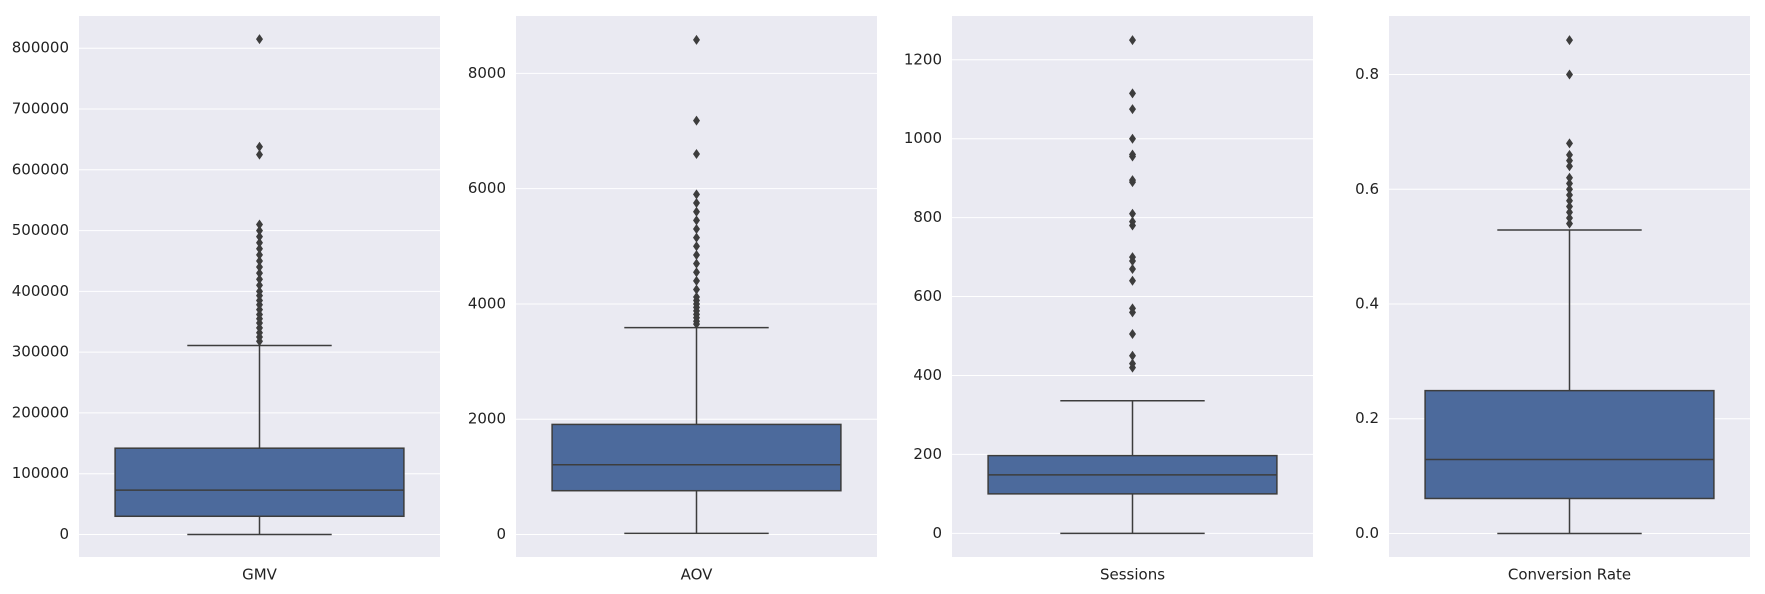 This screenshot has width=1765, height=594. I want to click on y-tick-label: 100000, so click(40, 473).